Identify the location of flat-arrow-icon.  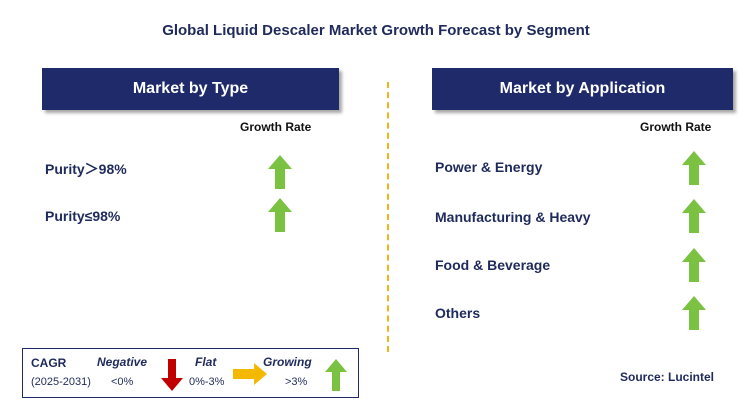
(250, 374).